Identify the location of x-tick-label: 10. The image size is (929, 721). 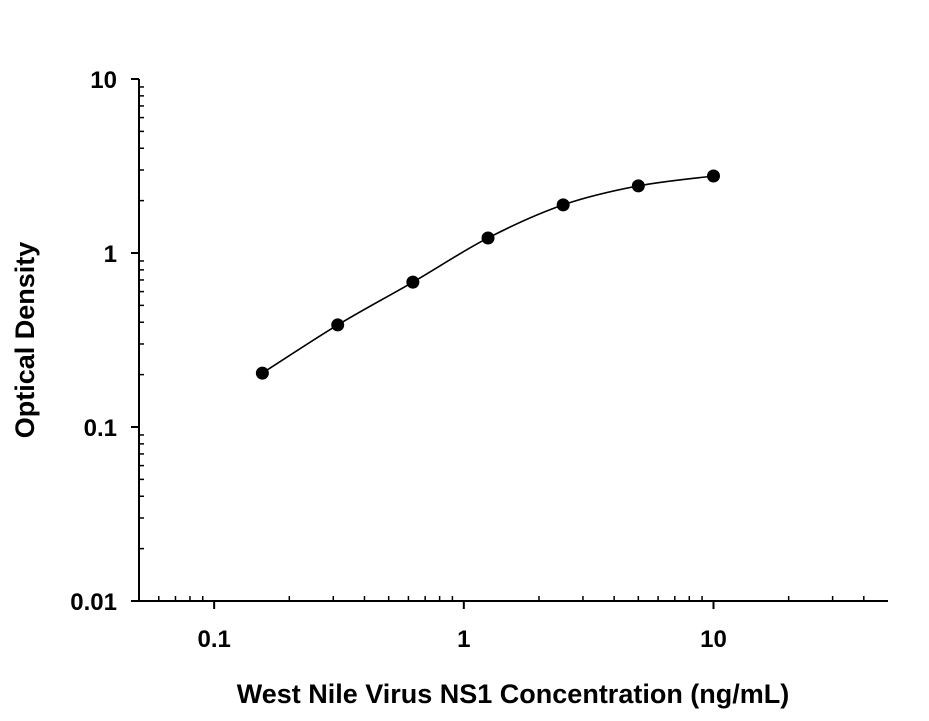
(713, 639).